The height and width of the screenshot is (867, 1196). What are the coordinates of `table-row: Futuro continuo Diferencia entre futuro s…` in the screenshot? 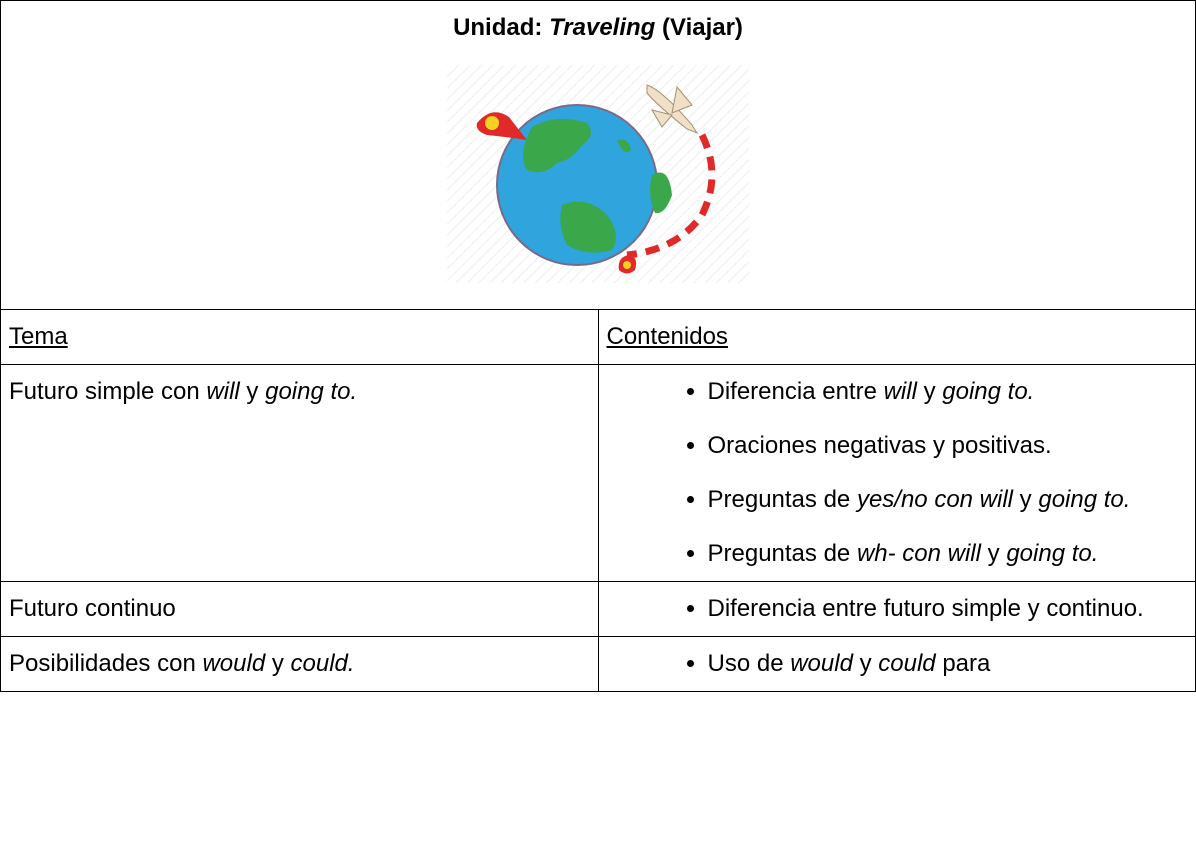 It's located at (598, 609).